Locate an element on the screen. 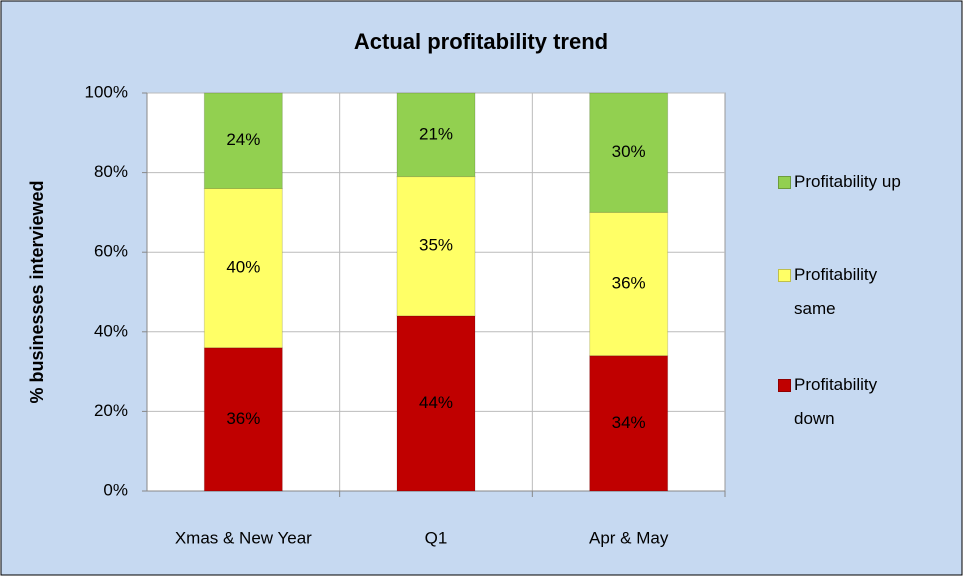  legend-entry: Profitability up is located at coordinates (853, 182).